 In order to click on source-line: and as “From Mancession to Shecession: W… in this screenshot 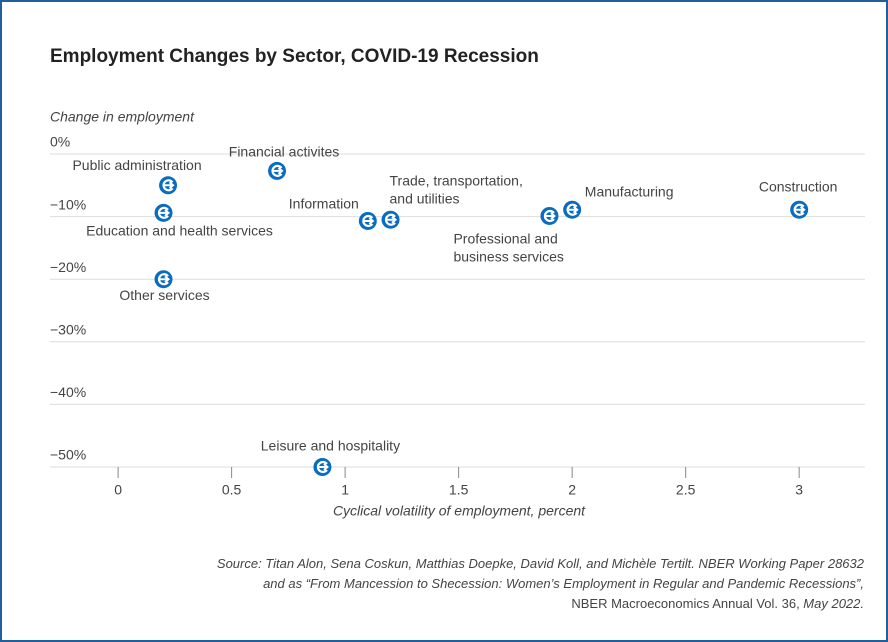, I will do `click(563, 583)`.